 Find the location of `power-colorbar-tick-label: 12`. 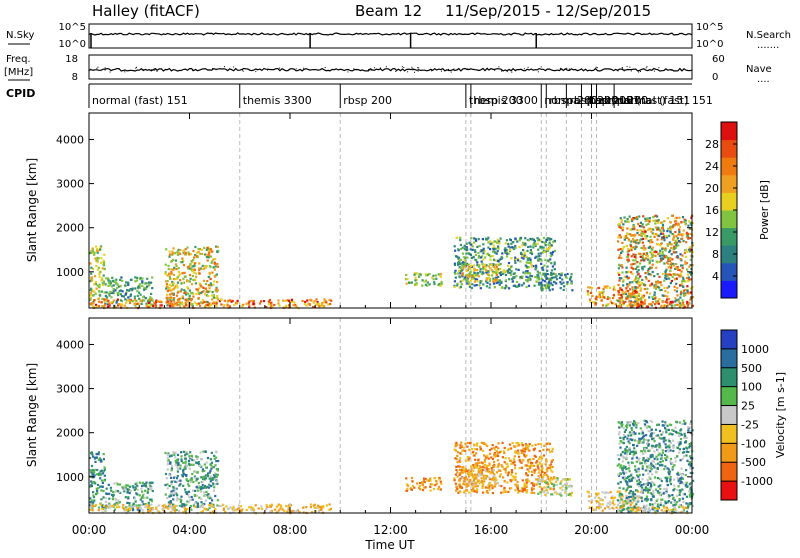

power-colorbar-tick-label: 12 is located at coordinates (712, 232).